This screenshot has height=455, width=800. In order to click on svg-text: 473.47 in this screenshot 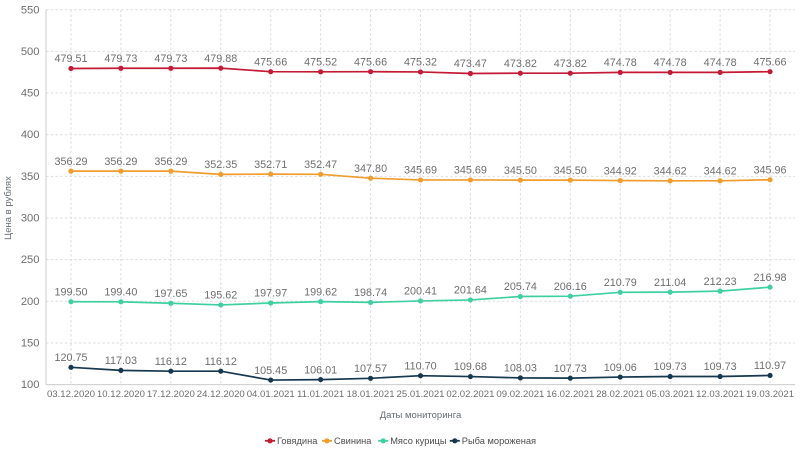, I will do `click(470, 64)`.